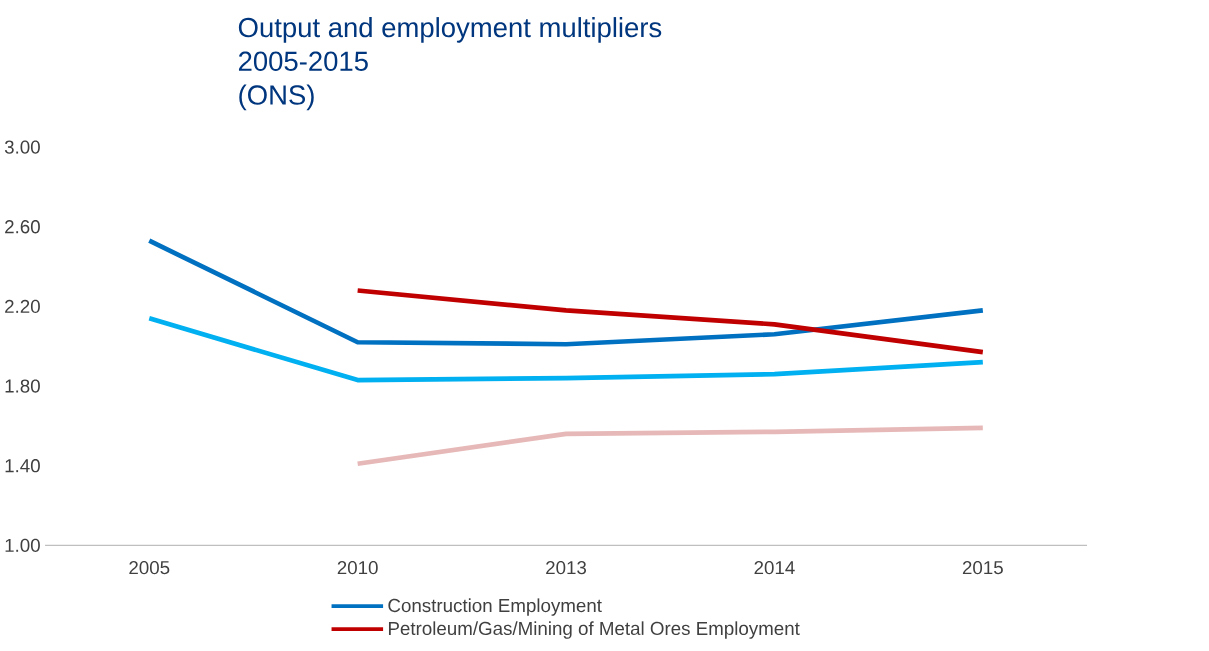  What do you see at coordinates (22, 306) in the screenshot?
I see `y-tick-label: 2.20` at bounding box center [22, 306].